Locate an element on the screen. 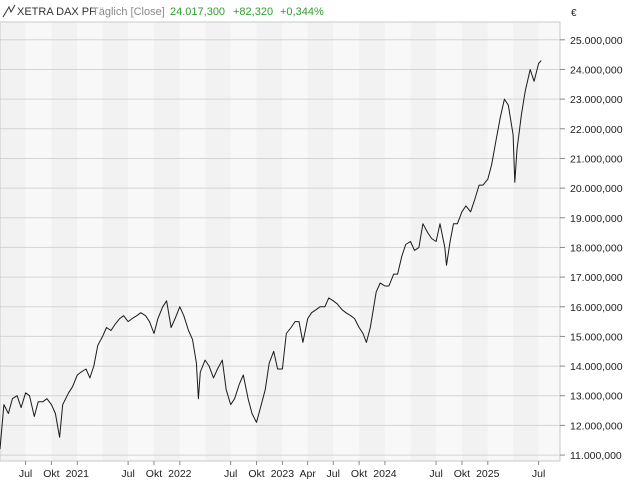 This screenshot has height=480, width=640. y-tick-label: 15.000,000 is located at coordinates (596, 337).